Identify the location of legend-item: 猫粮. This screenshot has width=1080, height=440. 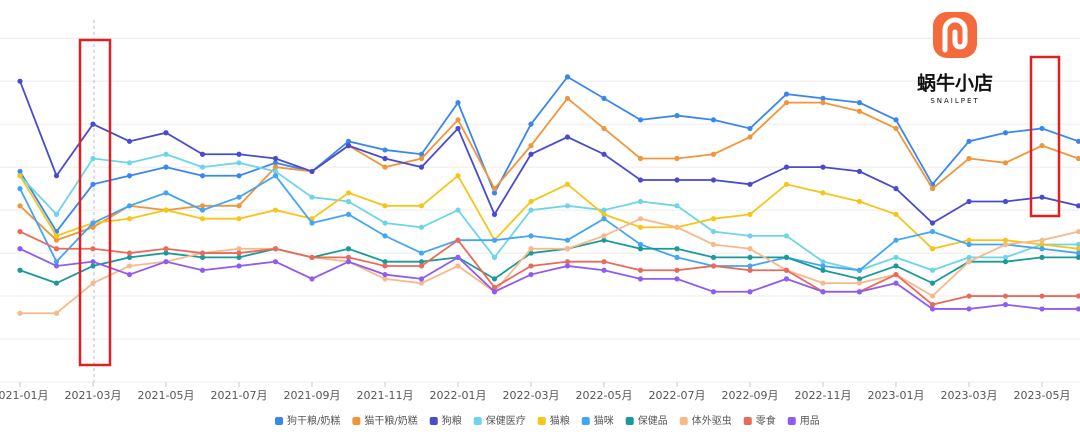
(553, 420).